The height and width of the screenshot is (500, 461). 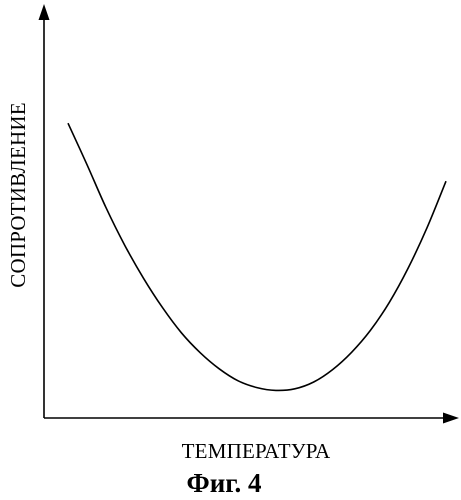 What do you see at coordinates (224, 483) in the screenshot?
I see `figure-caption: Фиг. 4` at bounding box center [224, 483].